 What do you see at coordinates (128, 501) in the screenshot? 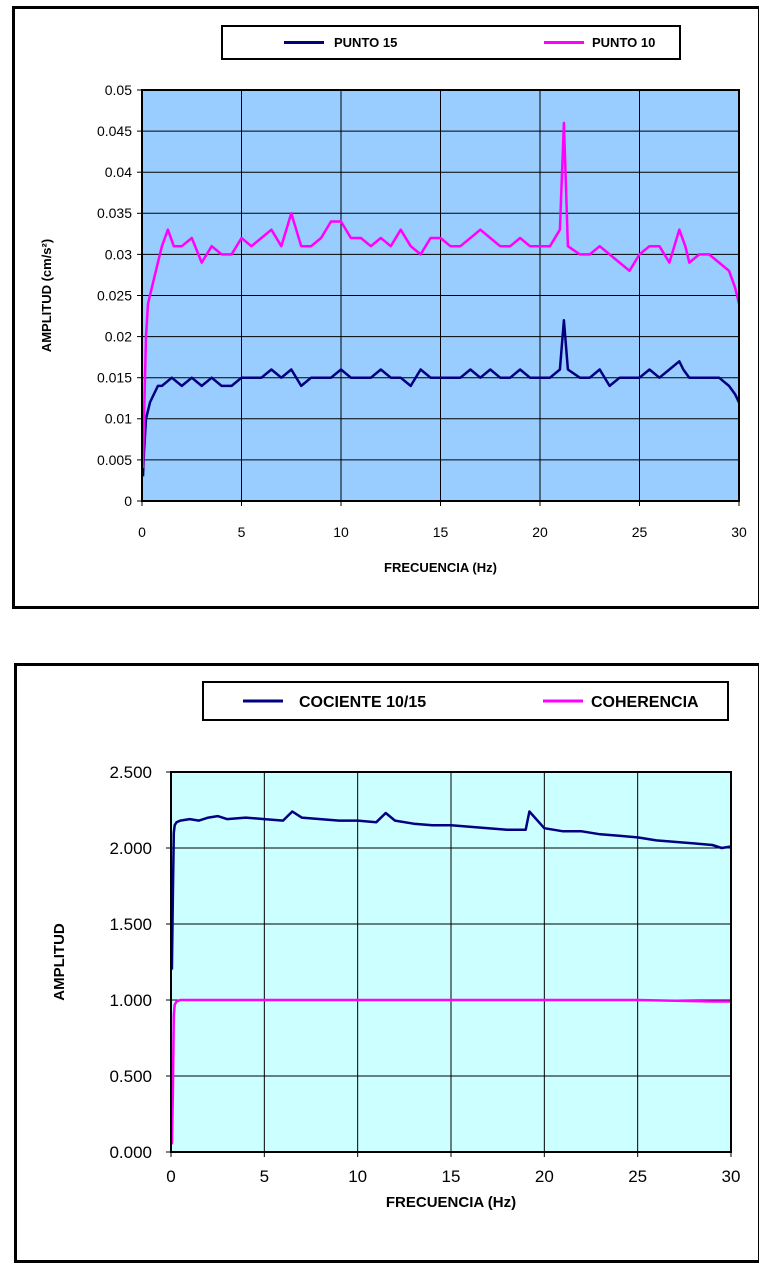
I see `y-tick-label: 0` at bounding box center [128, 501].